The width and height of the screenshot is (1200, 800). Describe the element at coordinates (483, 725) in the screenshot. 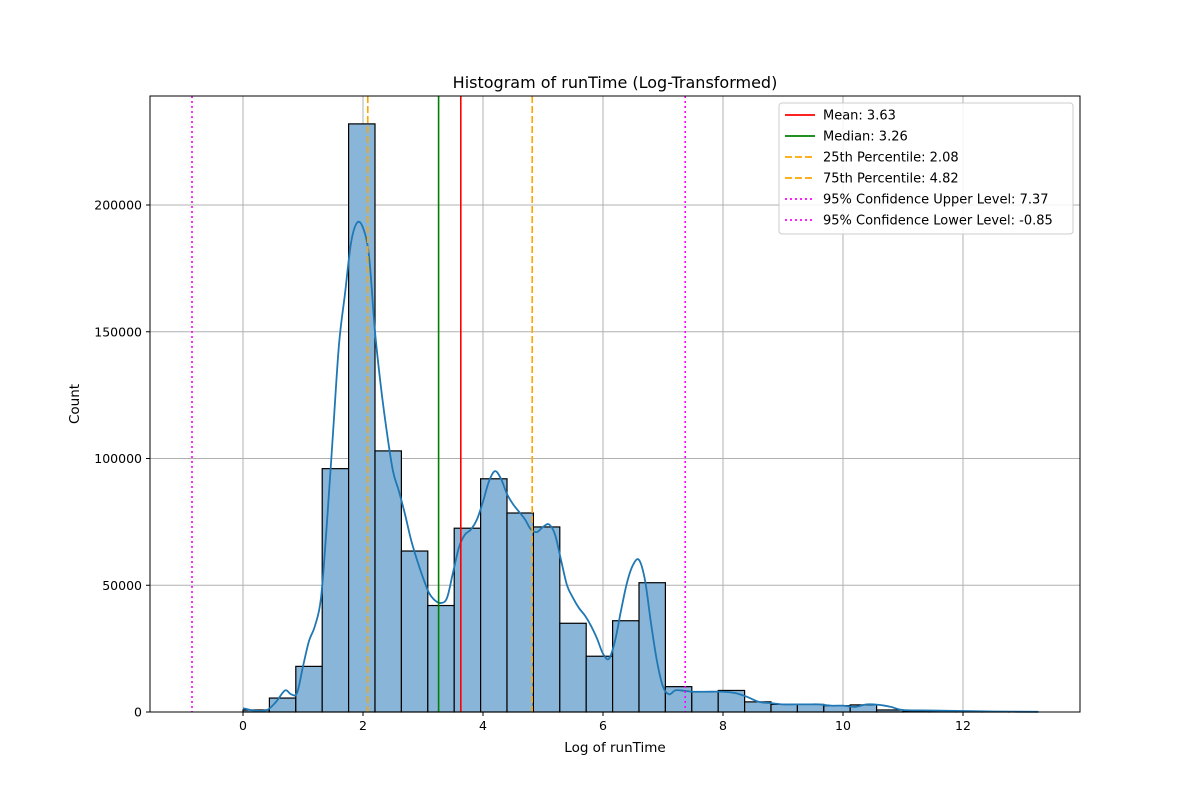

I see `x-tick-label: 4` at that location.